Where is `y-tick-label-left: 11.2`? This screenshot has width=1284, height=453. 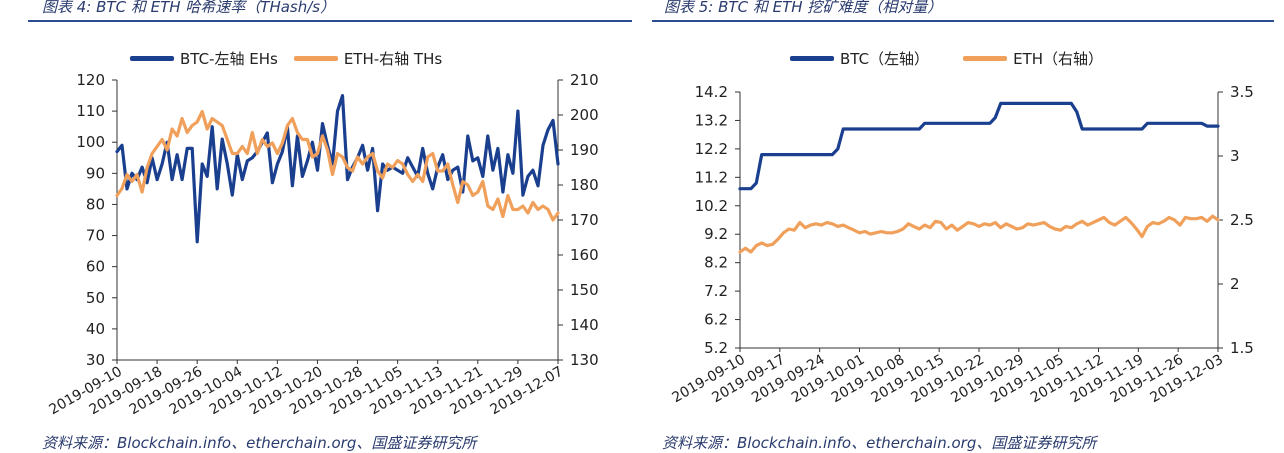 y-tick-label-left: 11.2 is located at coordinates (711, 177).